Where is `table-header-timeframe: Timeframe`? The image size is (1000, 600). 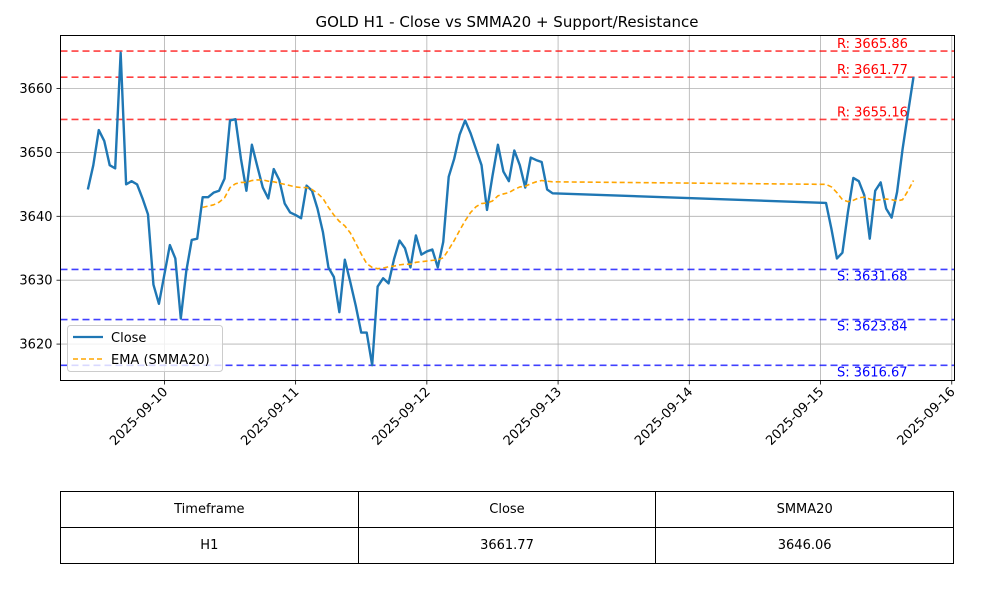 table-header-timeframe: Timeframe is located at coordinates (209, 509).